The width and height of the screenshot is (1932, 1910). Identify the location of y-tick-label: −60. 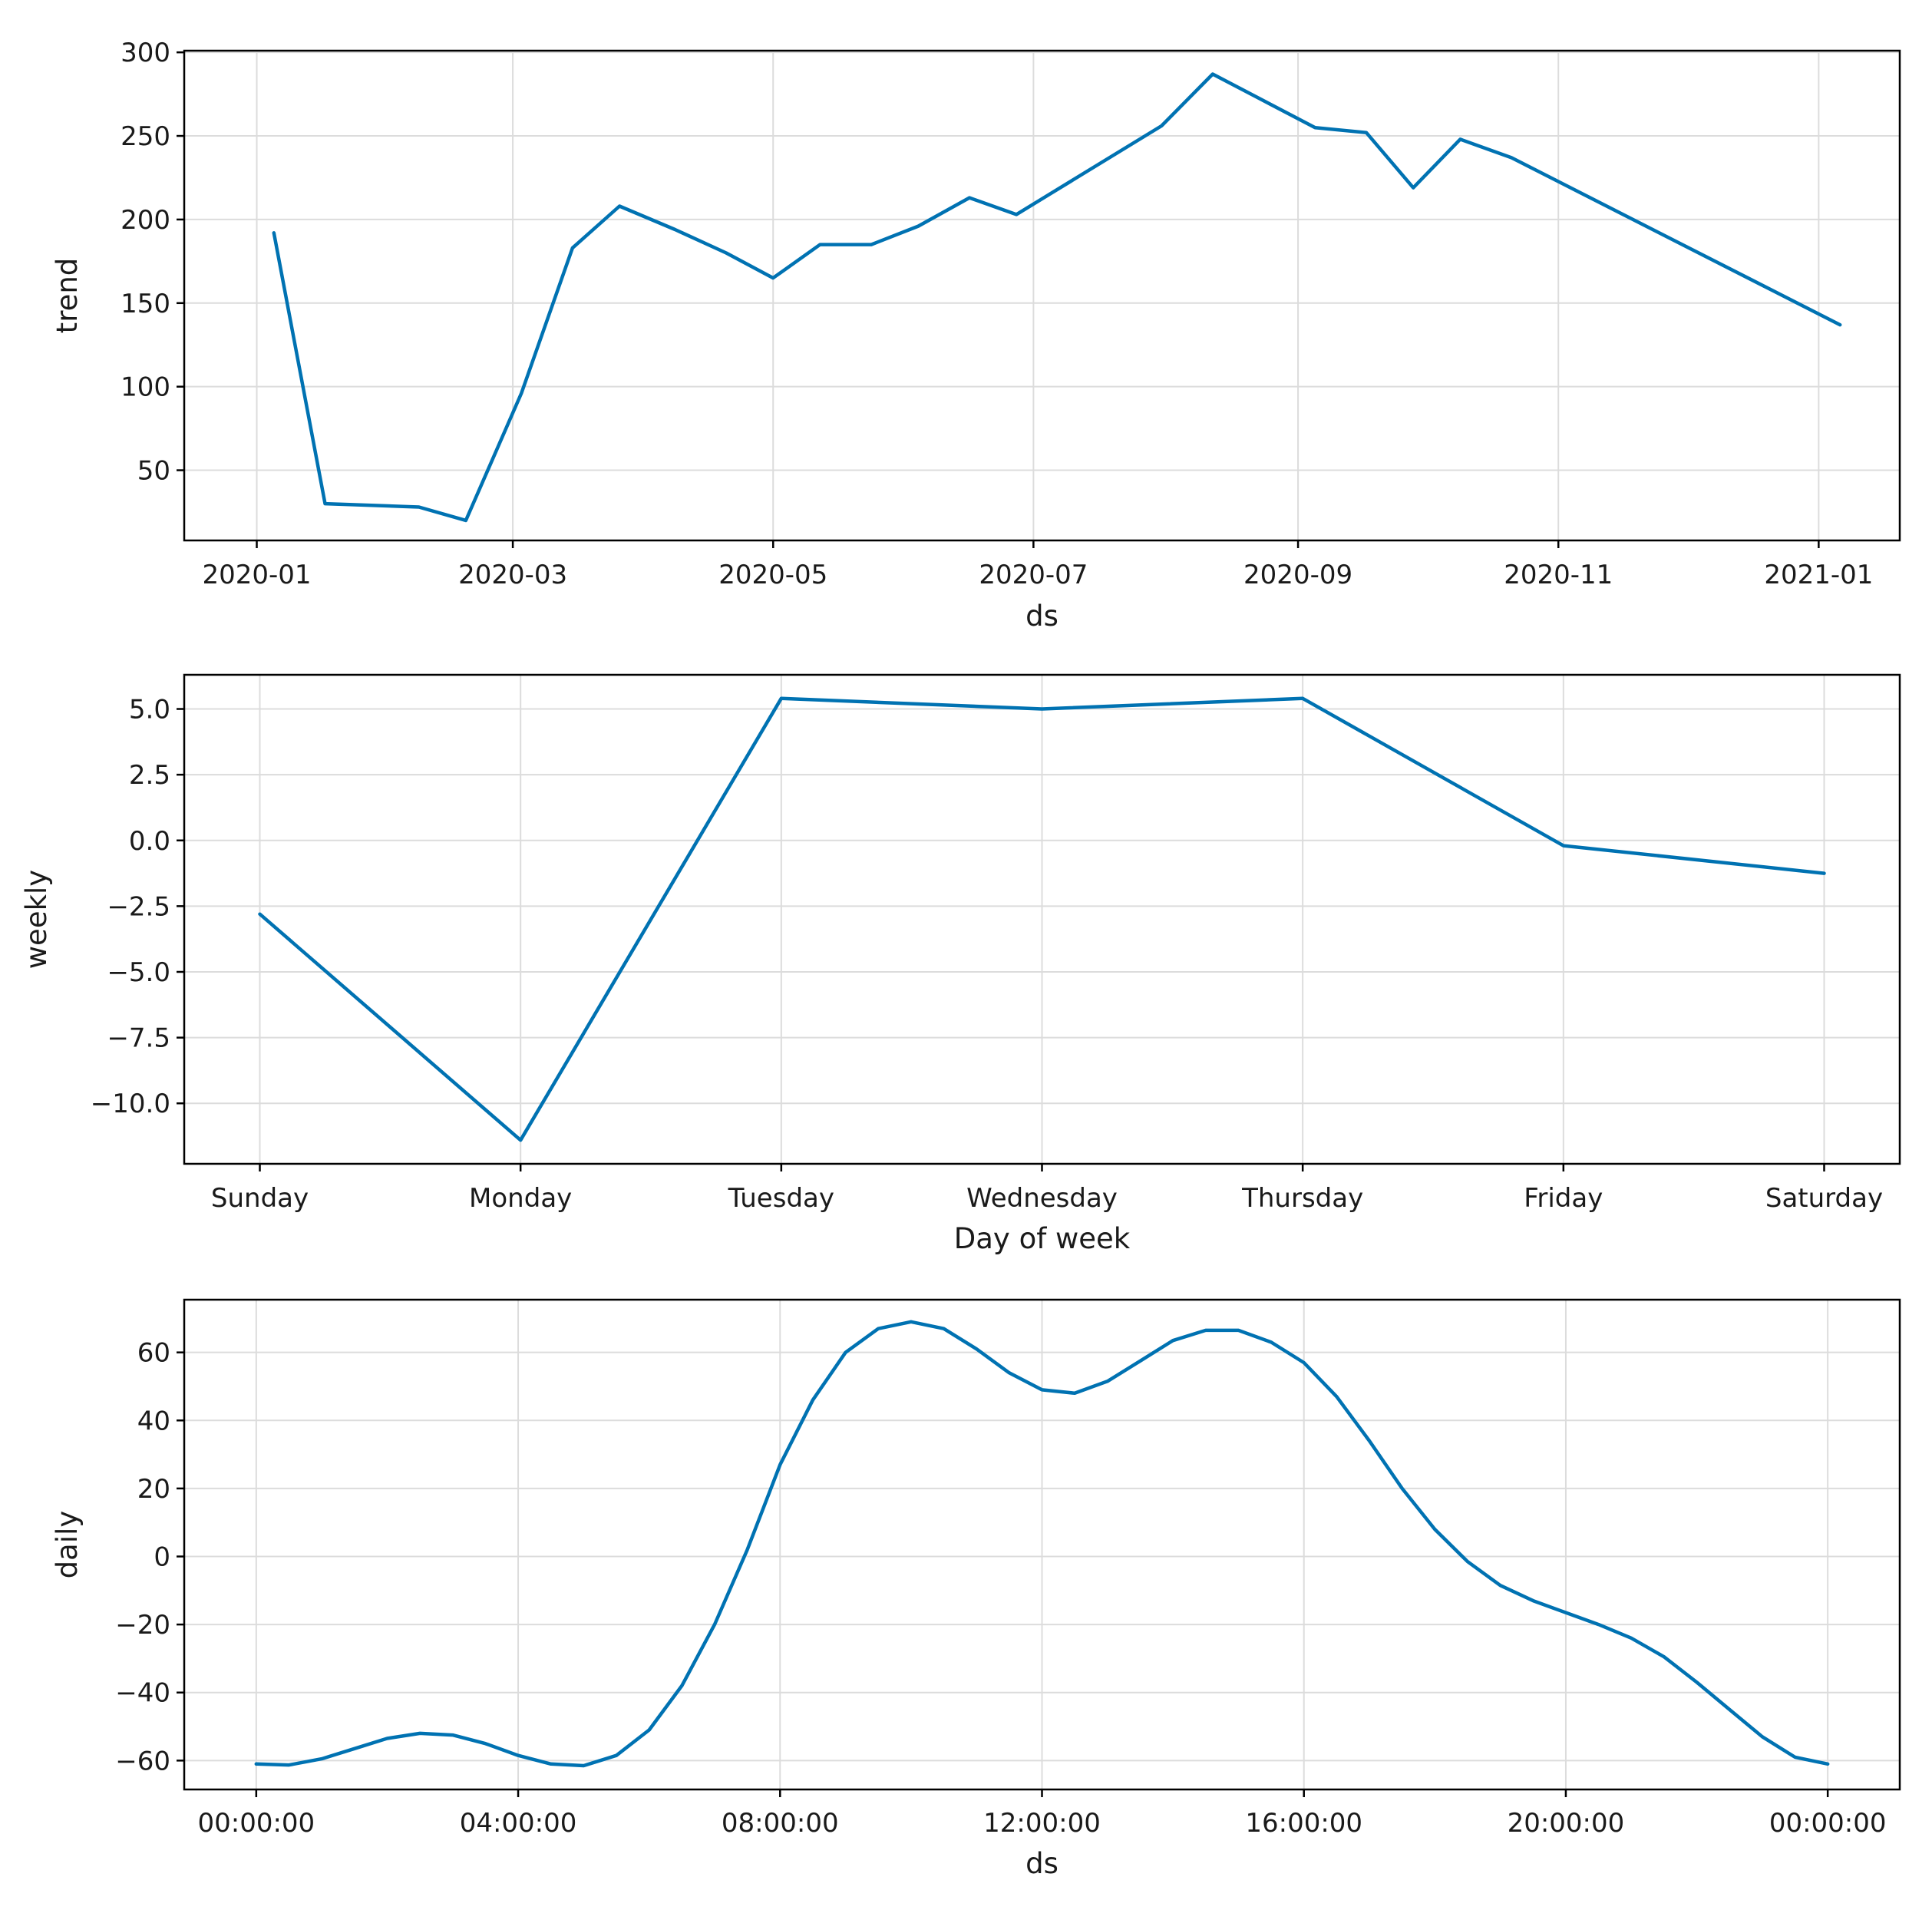
(142, 1761).